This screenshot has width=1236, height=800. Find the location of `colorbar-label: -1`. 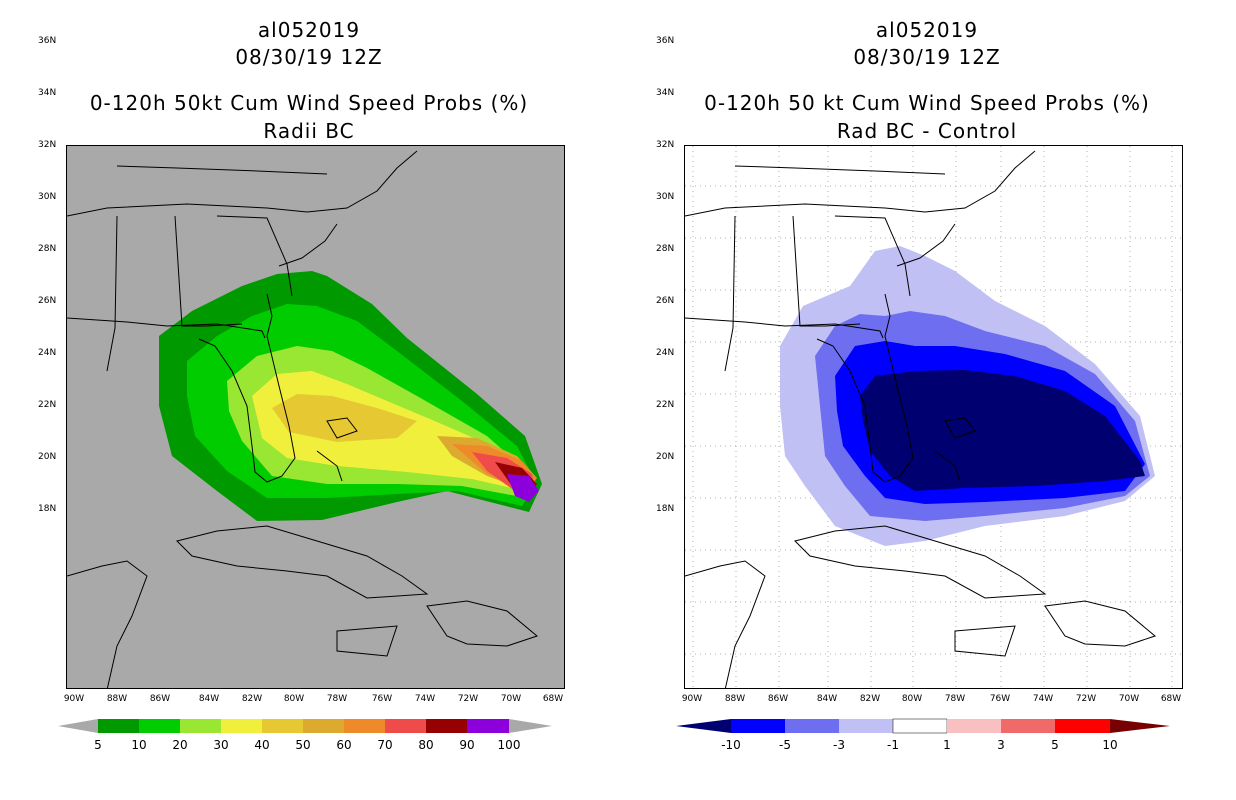

colorbar-label: -1 is located at coordinates (893, 745).